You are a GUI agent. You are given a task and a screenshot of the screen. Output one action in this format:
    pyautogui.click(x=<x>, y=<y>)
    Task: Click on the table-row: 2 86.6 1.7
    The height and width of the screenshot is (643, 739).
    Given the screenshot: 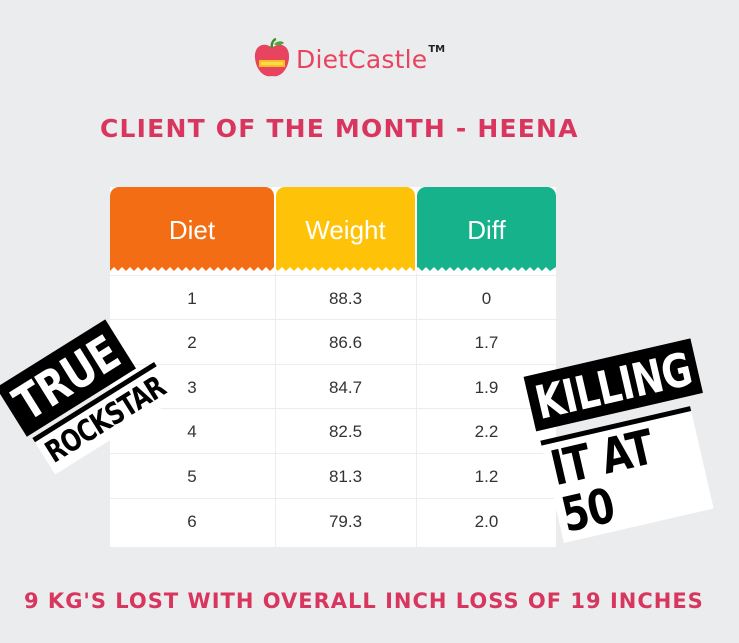 What is the action you would take?
    pyautogui.click(x=333, y=342)
    